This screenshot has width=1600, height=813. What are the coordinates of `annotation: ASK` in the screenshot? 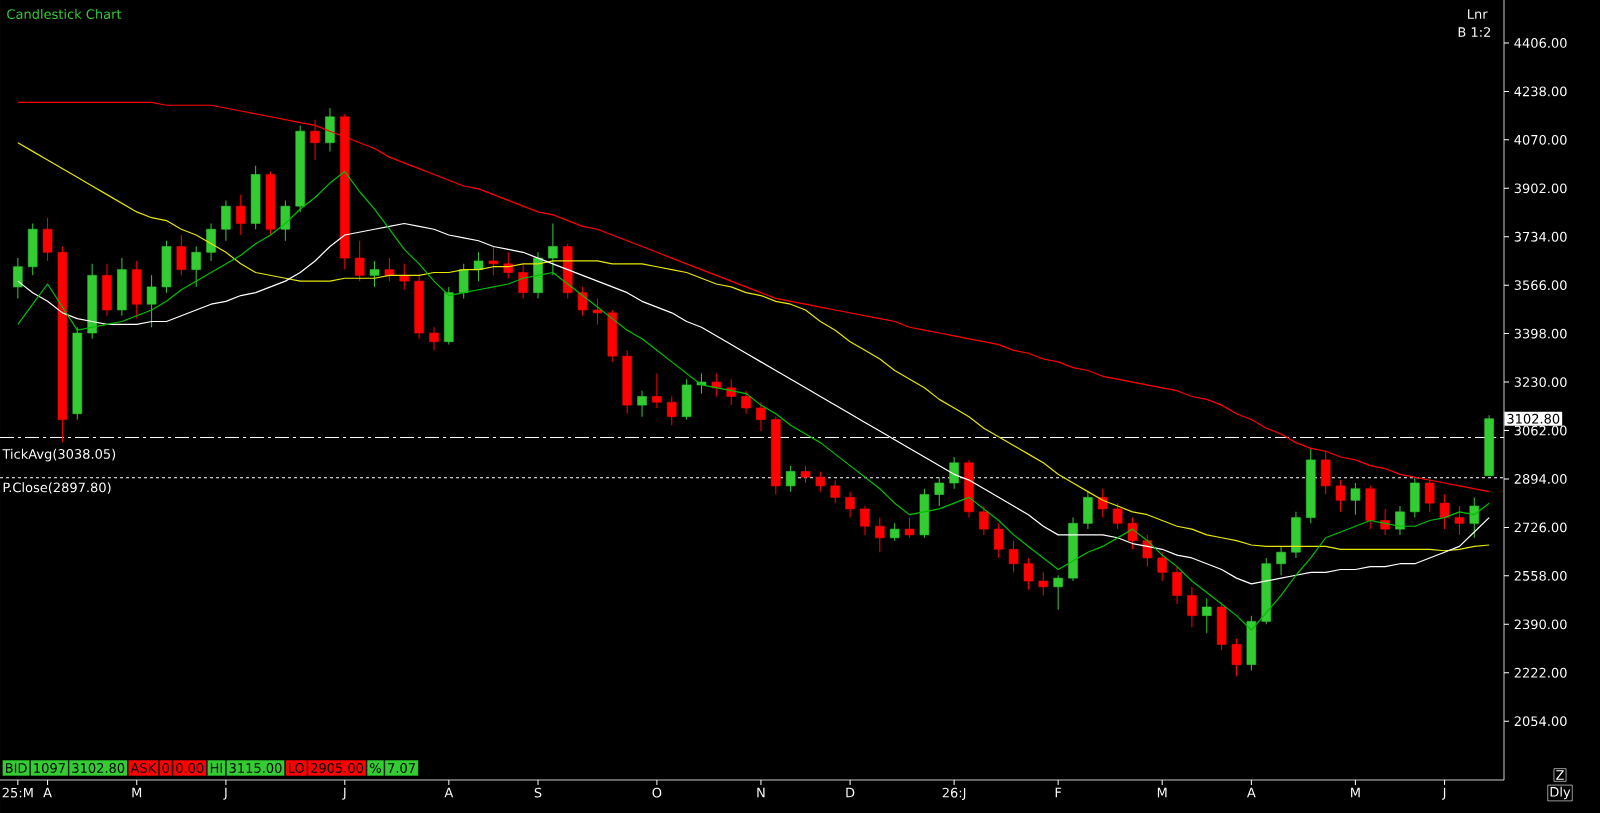 It's located at (143, 768).